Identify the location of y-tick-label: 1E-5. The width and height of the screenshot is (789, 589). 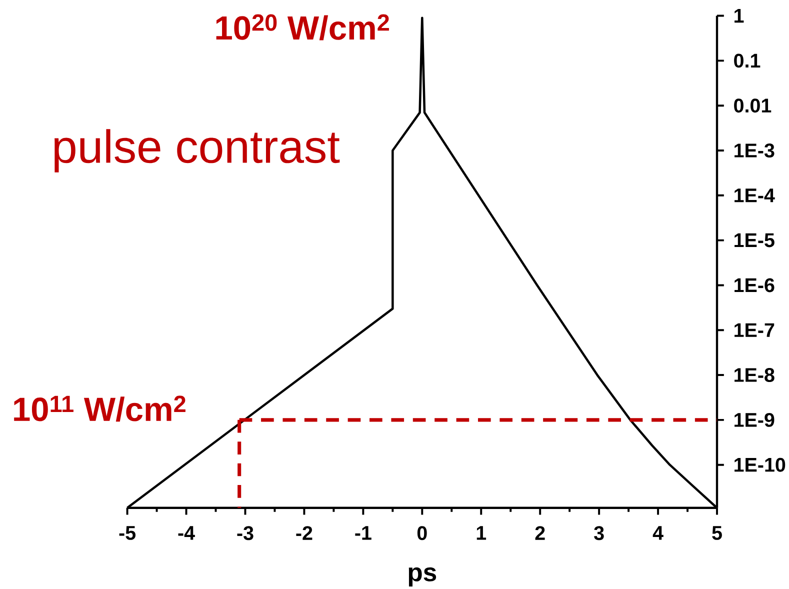
(754, 241).